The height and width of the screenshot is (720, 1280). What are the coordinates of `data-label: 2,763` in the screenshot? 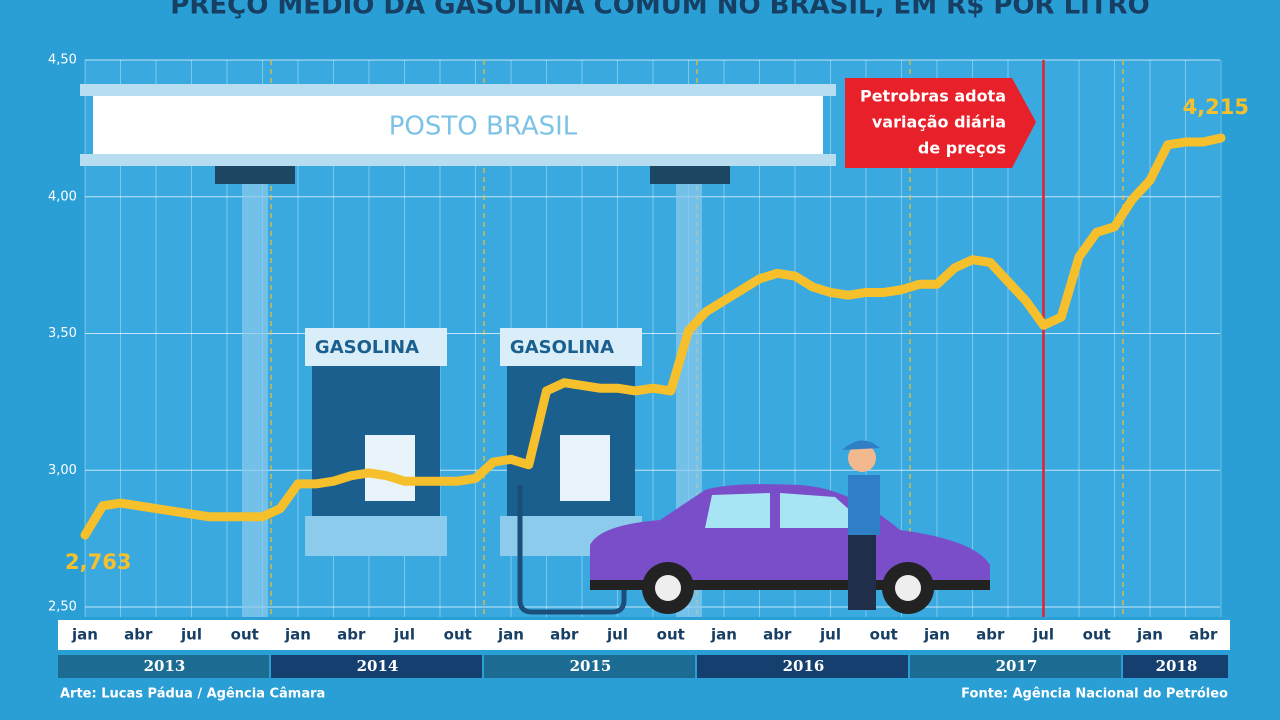 It's located at (98, 562).